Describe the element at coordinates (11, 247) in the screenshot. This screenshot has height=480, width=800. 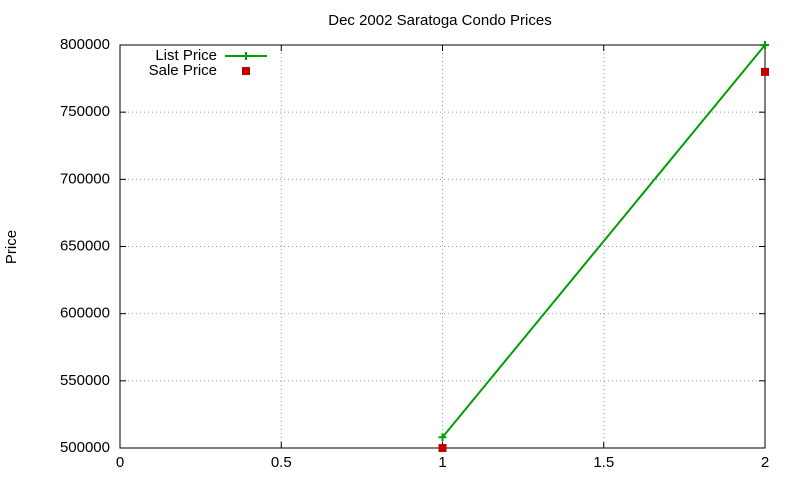
I see `y-axis-label: Price` at that location.